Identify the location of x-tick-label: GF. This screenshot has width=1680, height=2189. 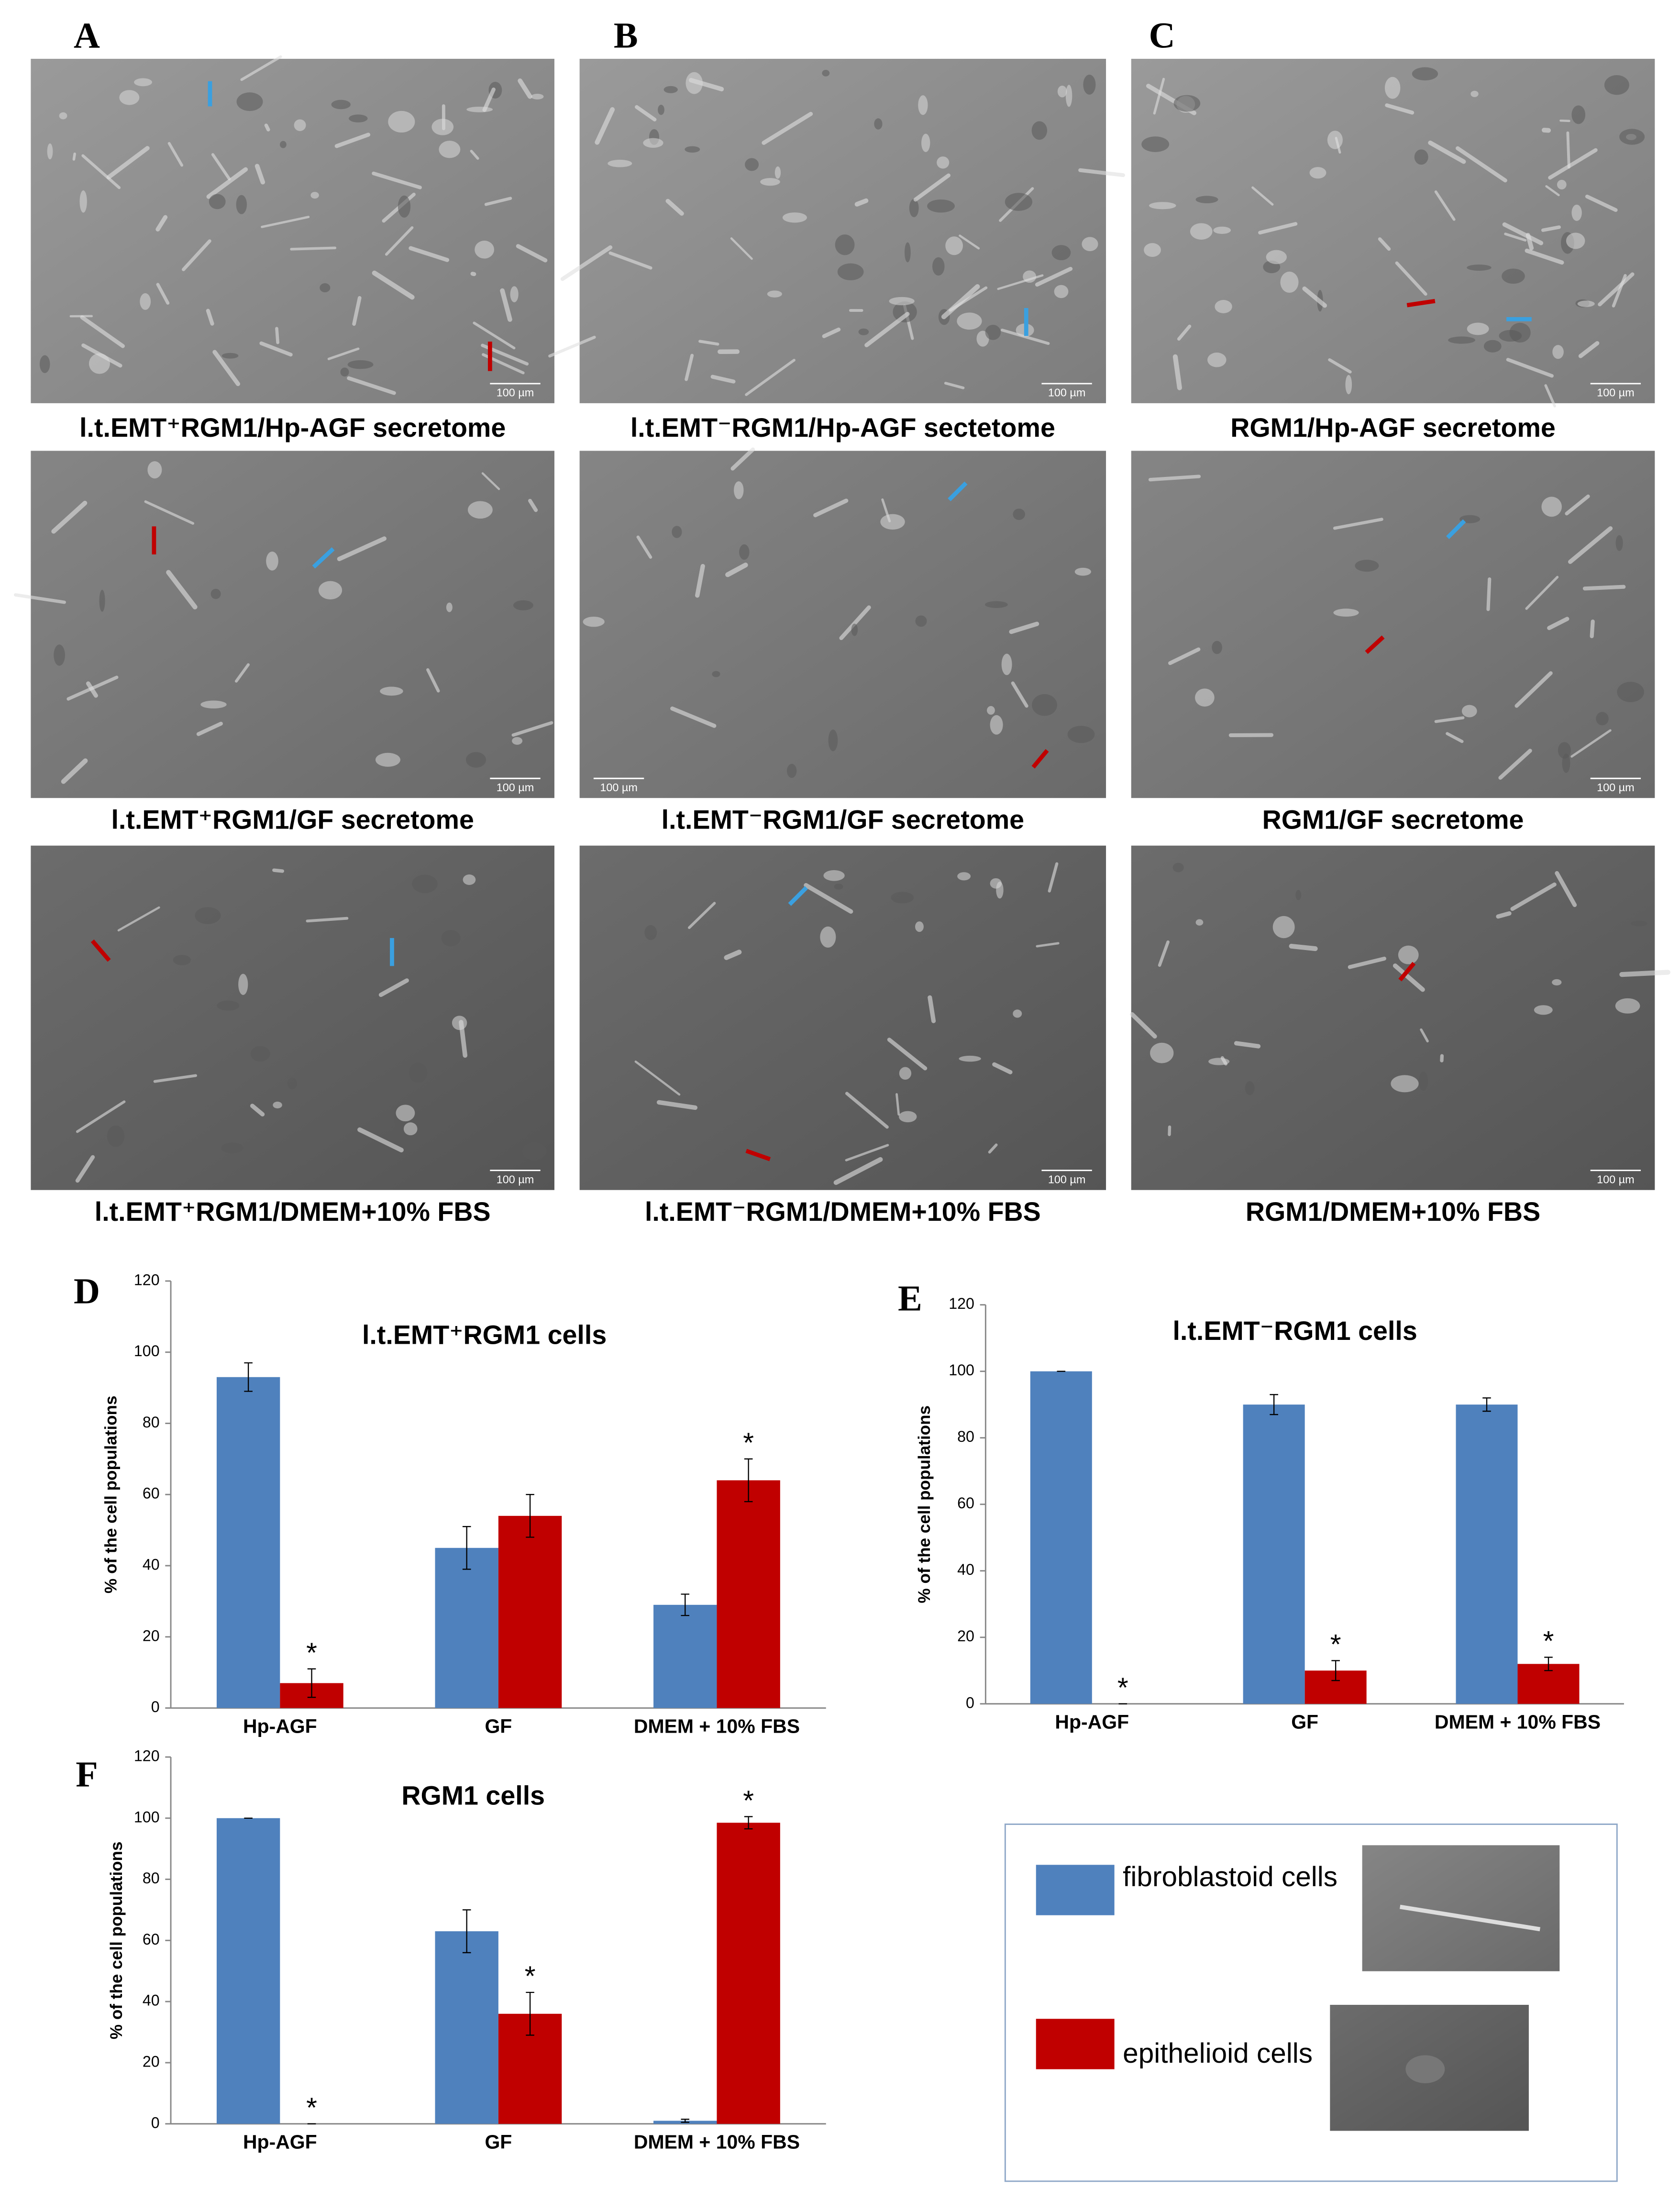
(1304, 1722).